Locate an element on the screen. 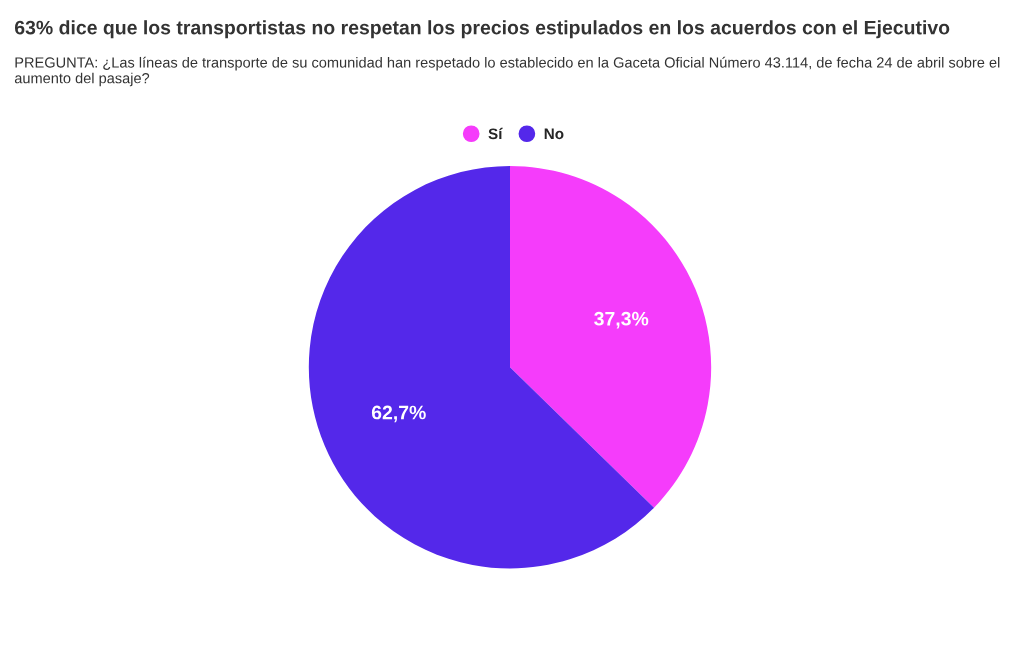 This screenshot has width=1020, height=650. data-label: 37,3% is located at coordinates (621, 320).